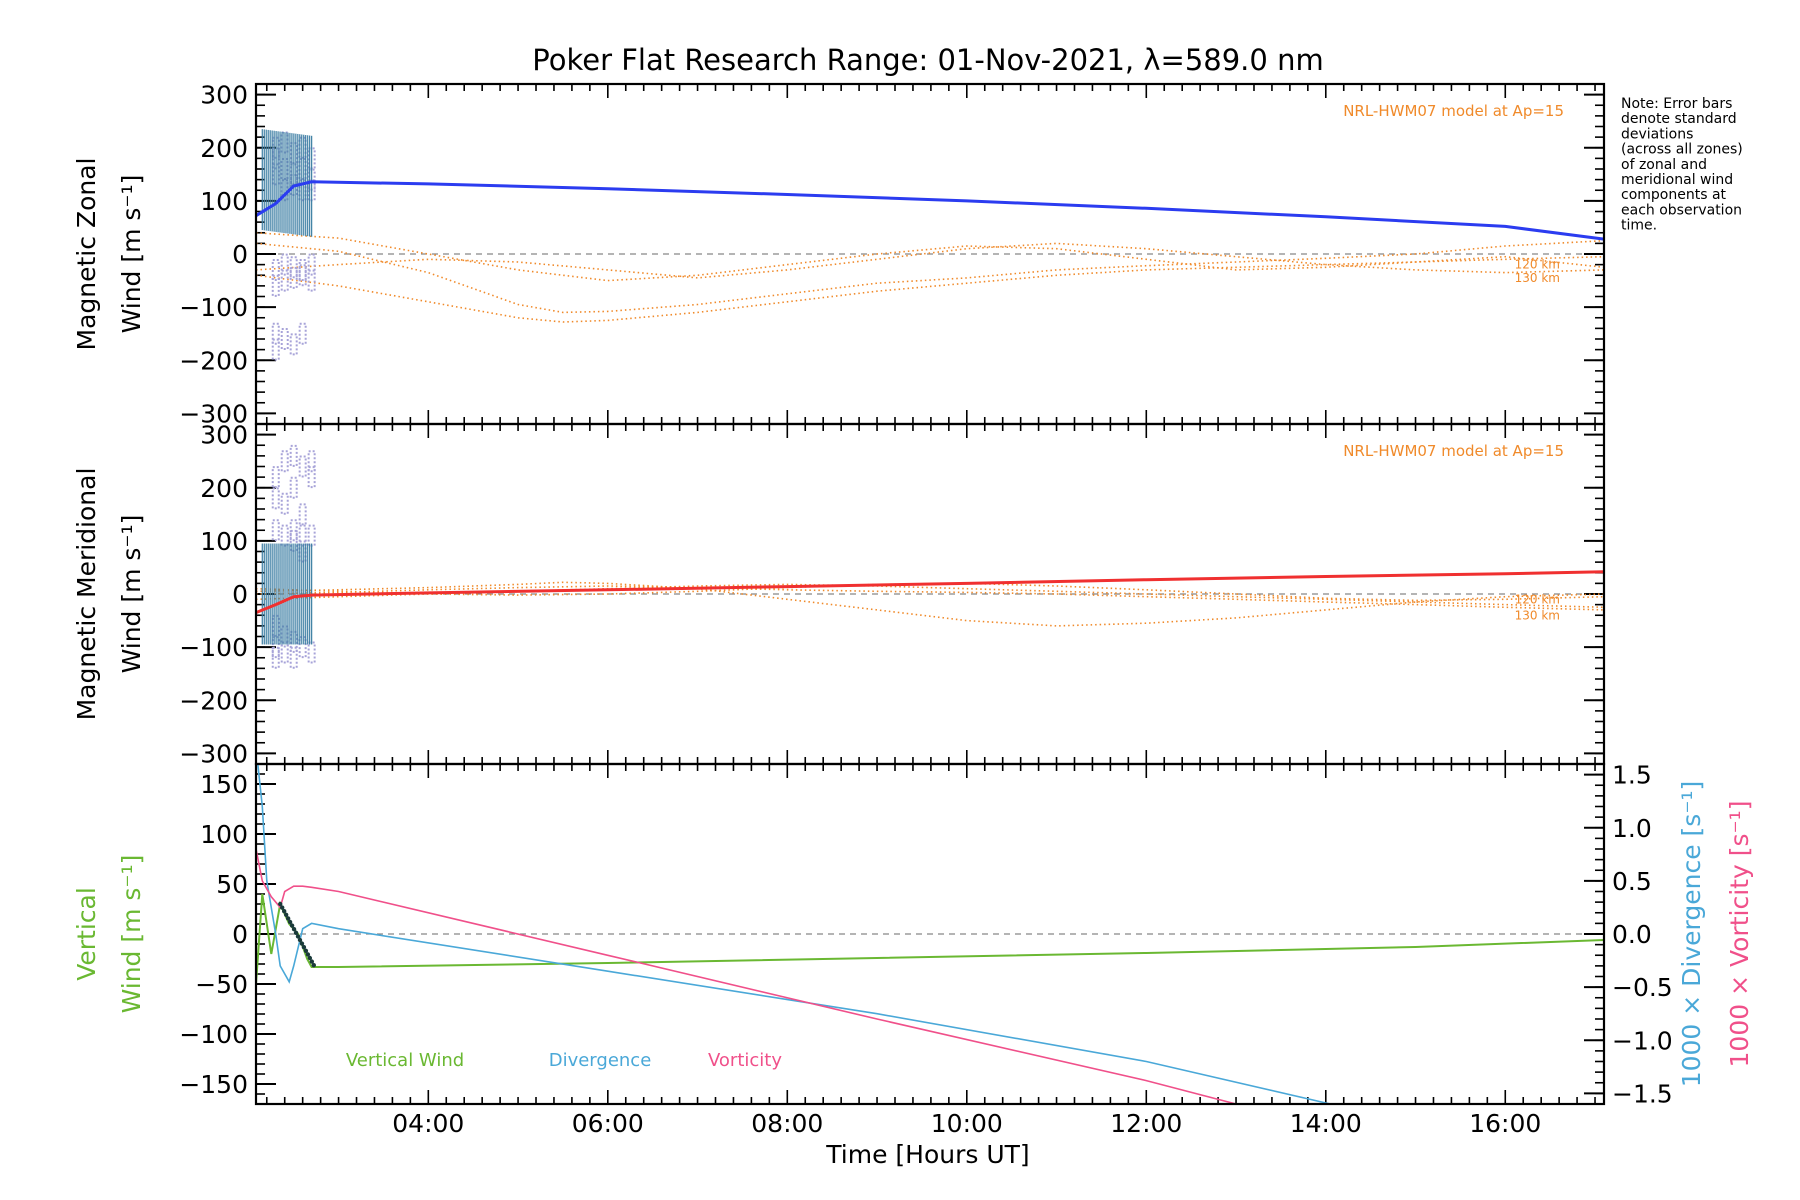 The image size is (1800, 1200). I want to click on x-tick-label: 08:00, so click(787, 1123).